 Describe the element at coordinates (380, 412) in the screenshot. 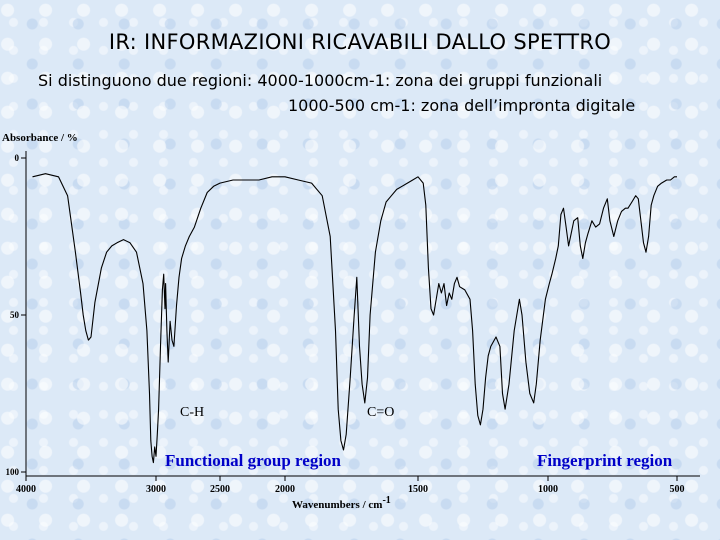

I see `annotation-co: C=O` at that location.